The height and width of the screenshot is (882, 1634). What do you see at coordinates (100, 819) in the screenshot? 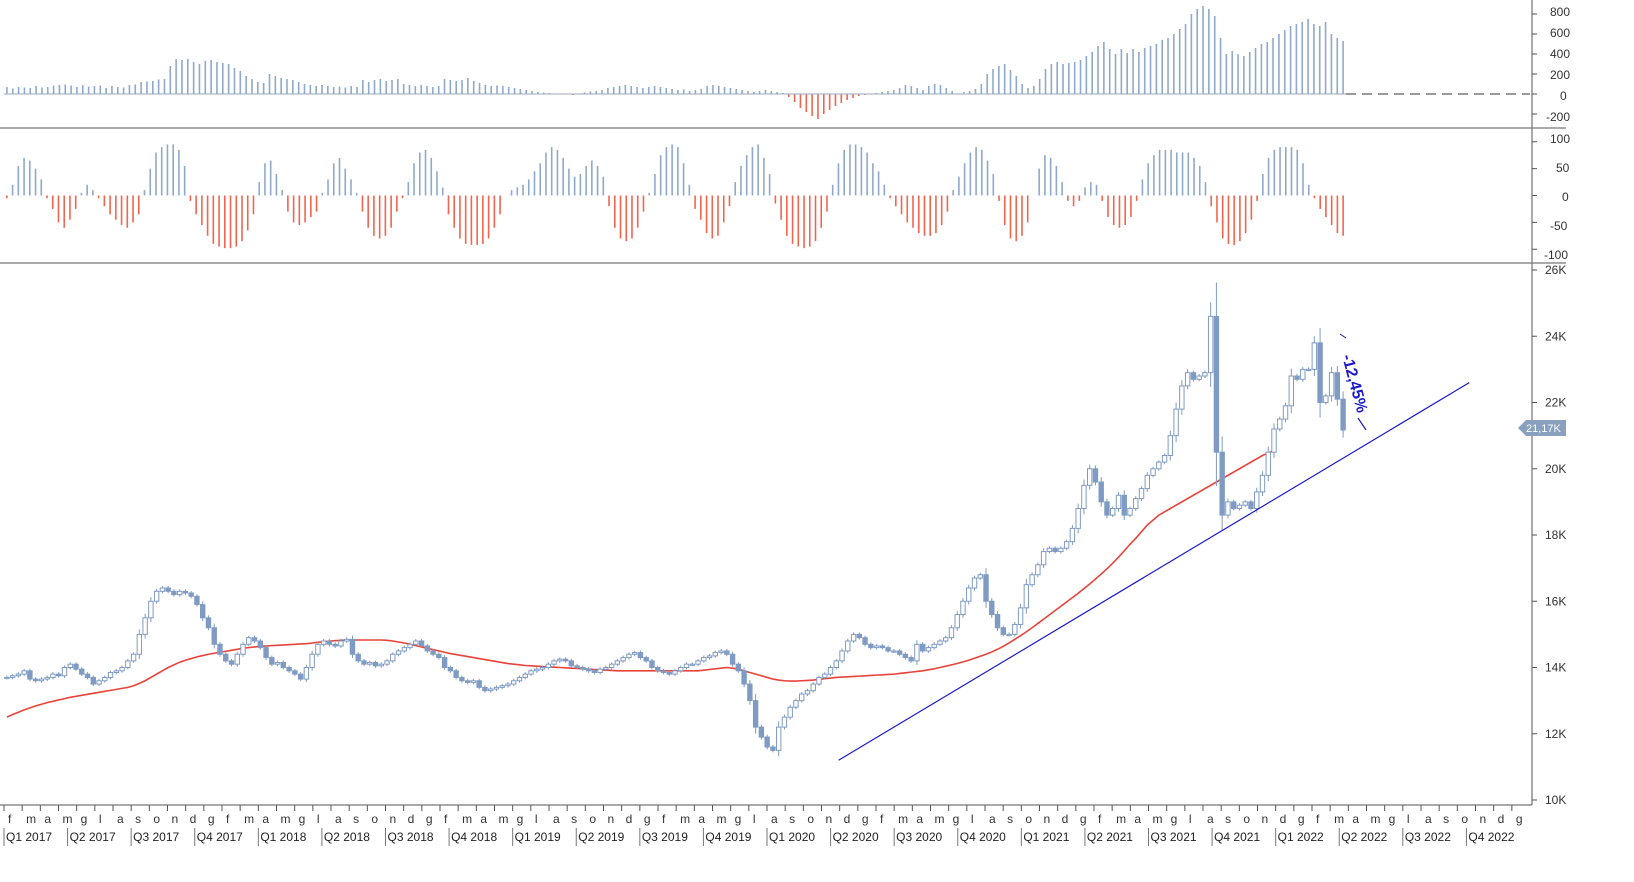
I see `x-month-label: l` at bounding box center [100, 819].